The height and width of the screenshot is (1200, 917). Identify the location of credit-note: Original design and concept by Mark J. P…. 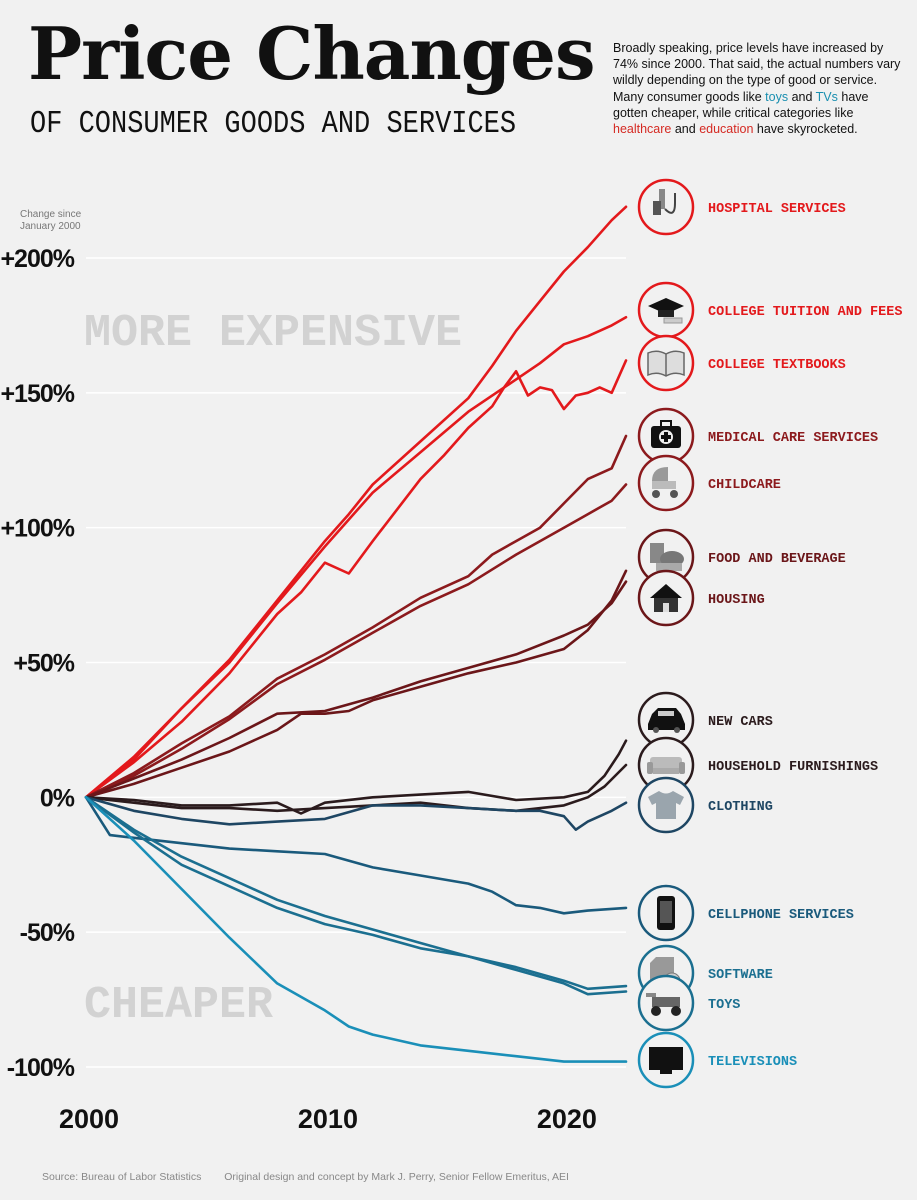
(396, 1177).